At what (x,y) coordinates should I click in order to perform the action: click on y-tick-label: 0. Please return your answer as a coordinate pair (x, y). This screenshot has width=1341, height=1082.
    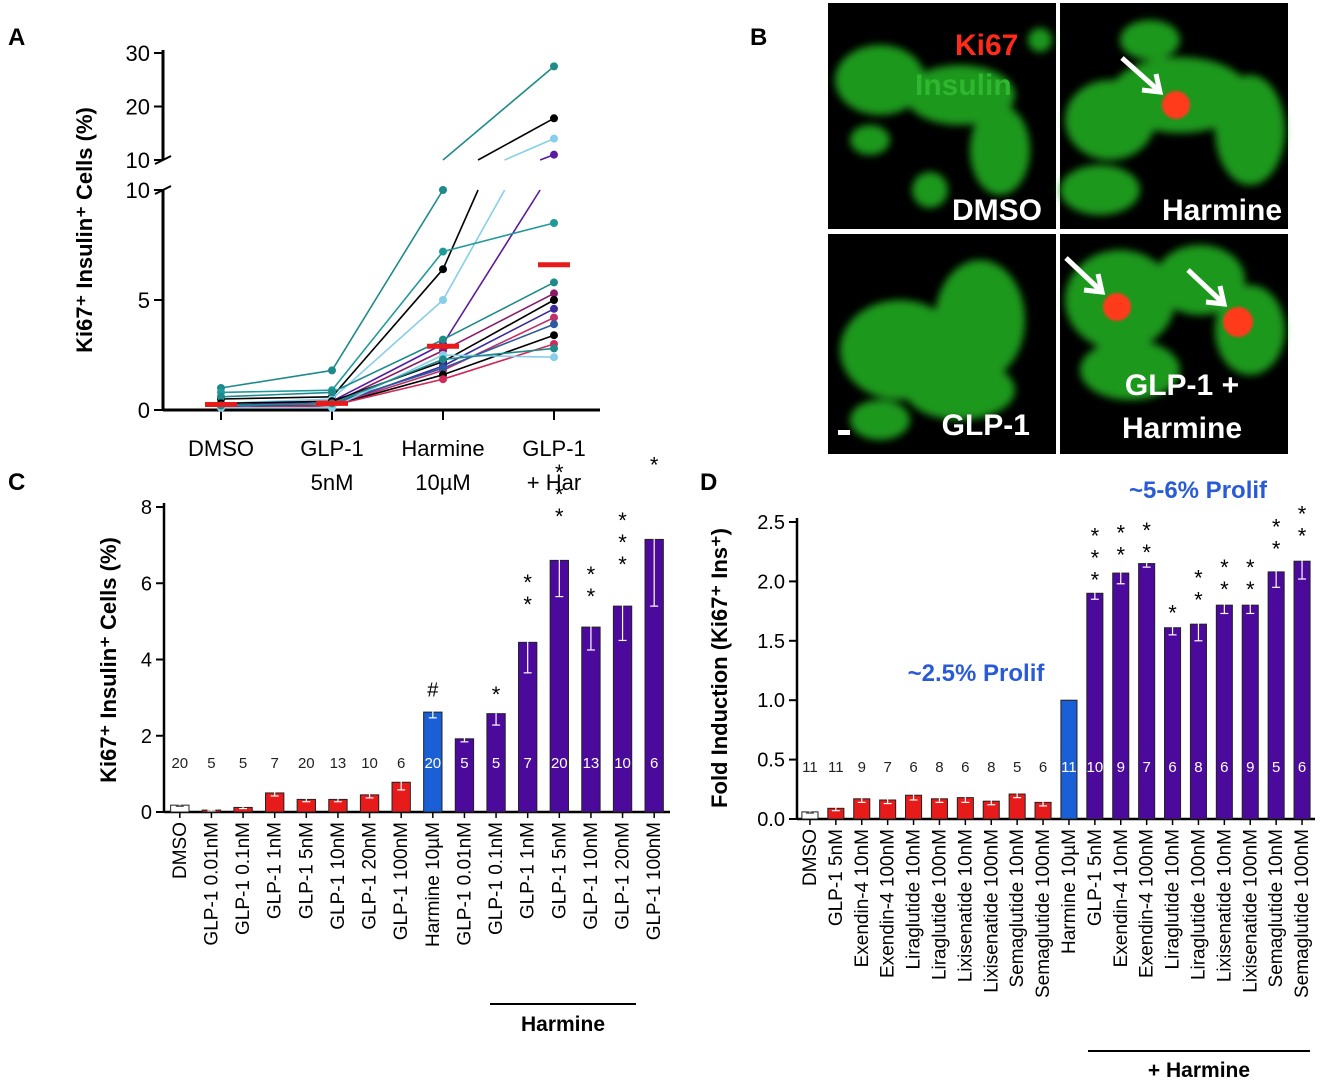
    Looking at the image, I should click on (146, 813).